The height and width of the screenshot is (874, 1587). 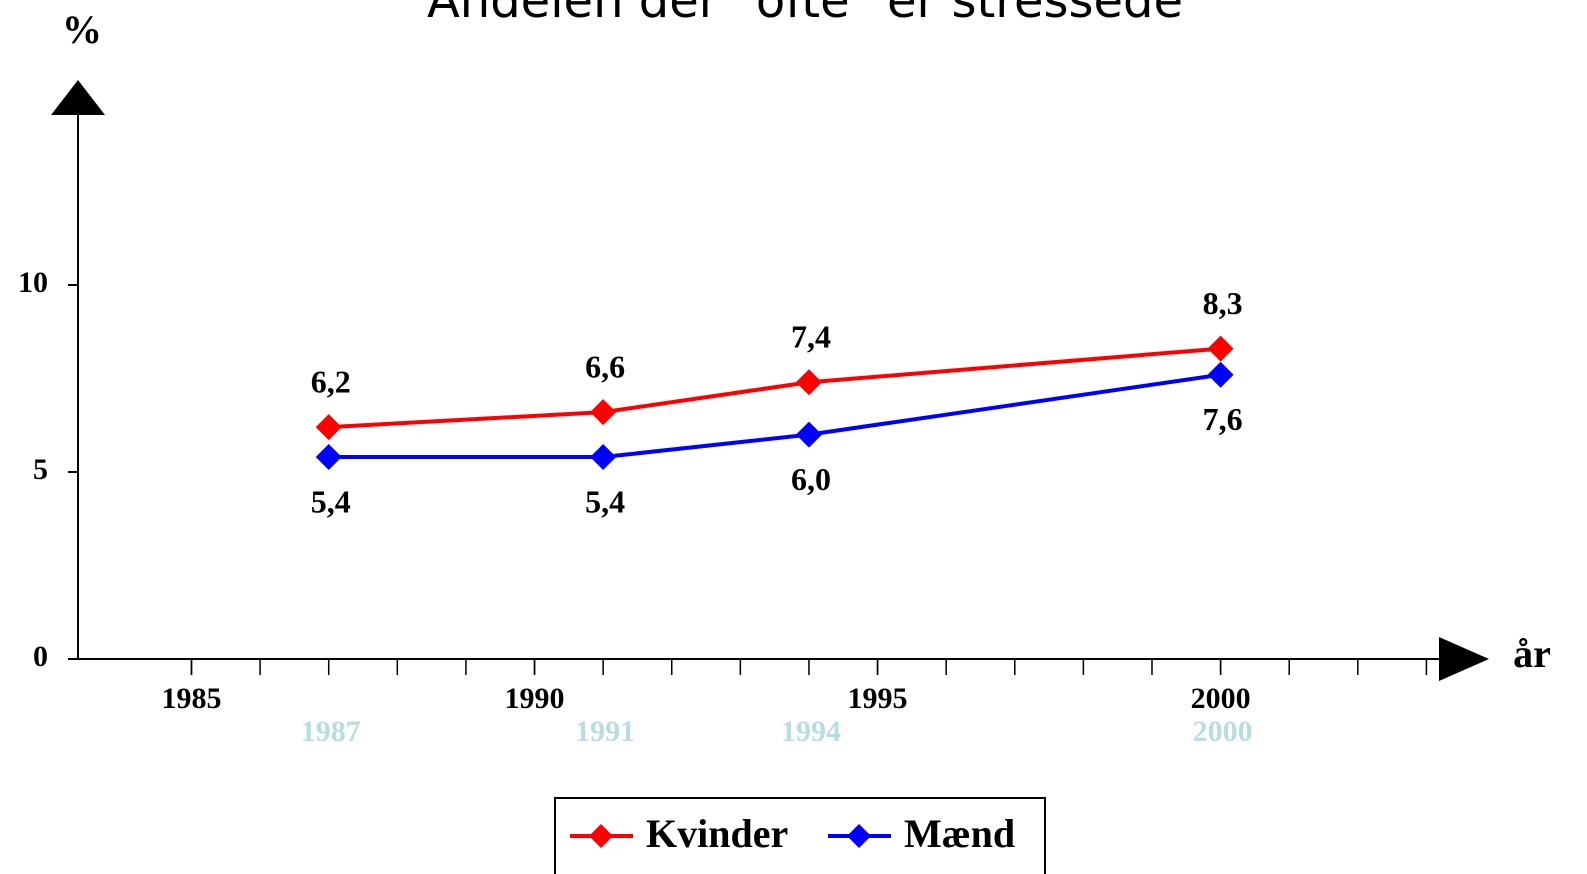 What do you see at coordinates (878, 698) in the screenshot?
I see `x-tick-label: 1995` at bounding box center [878, 698].